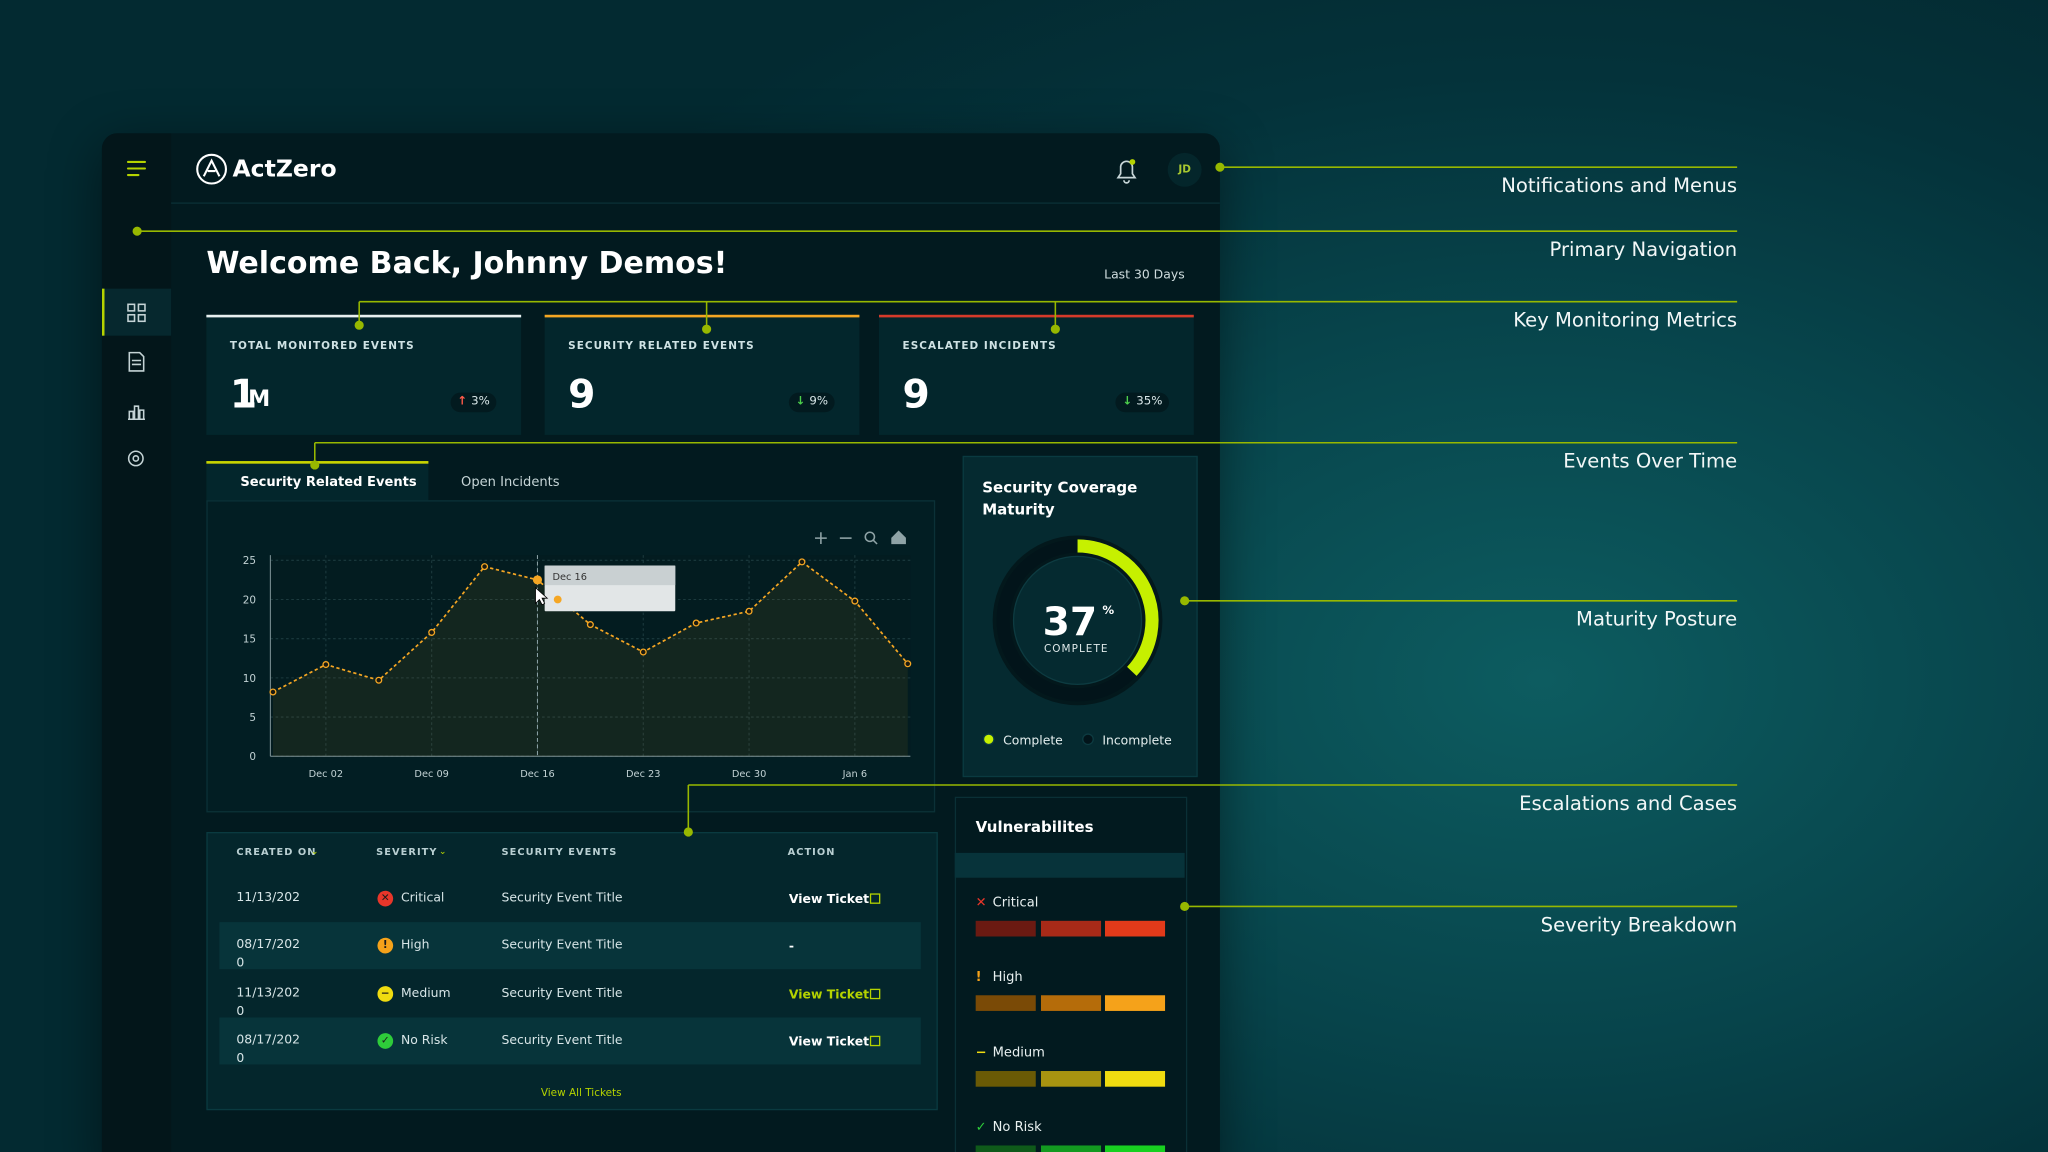 The width and height of the screenshot is (2048, 1152). Describe the element at coordinates (252, 757) in the screenshot. I see `y-tick-label: 0` at that location.